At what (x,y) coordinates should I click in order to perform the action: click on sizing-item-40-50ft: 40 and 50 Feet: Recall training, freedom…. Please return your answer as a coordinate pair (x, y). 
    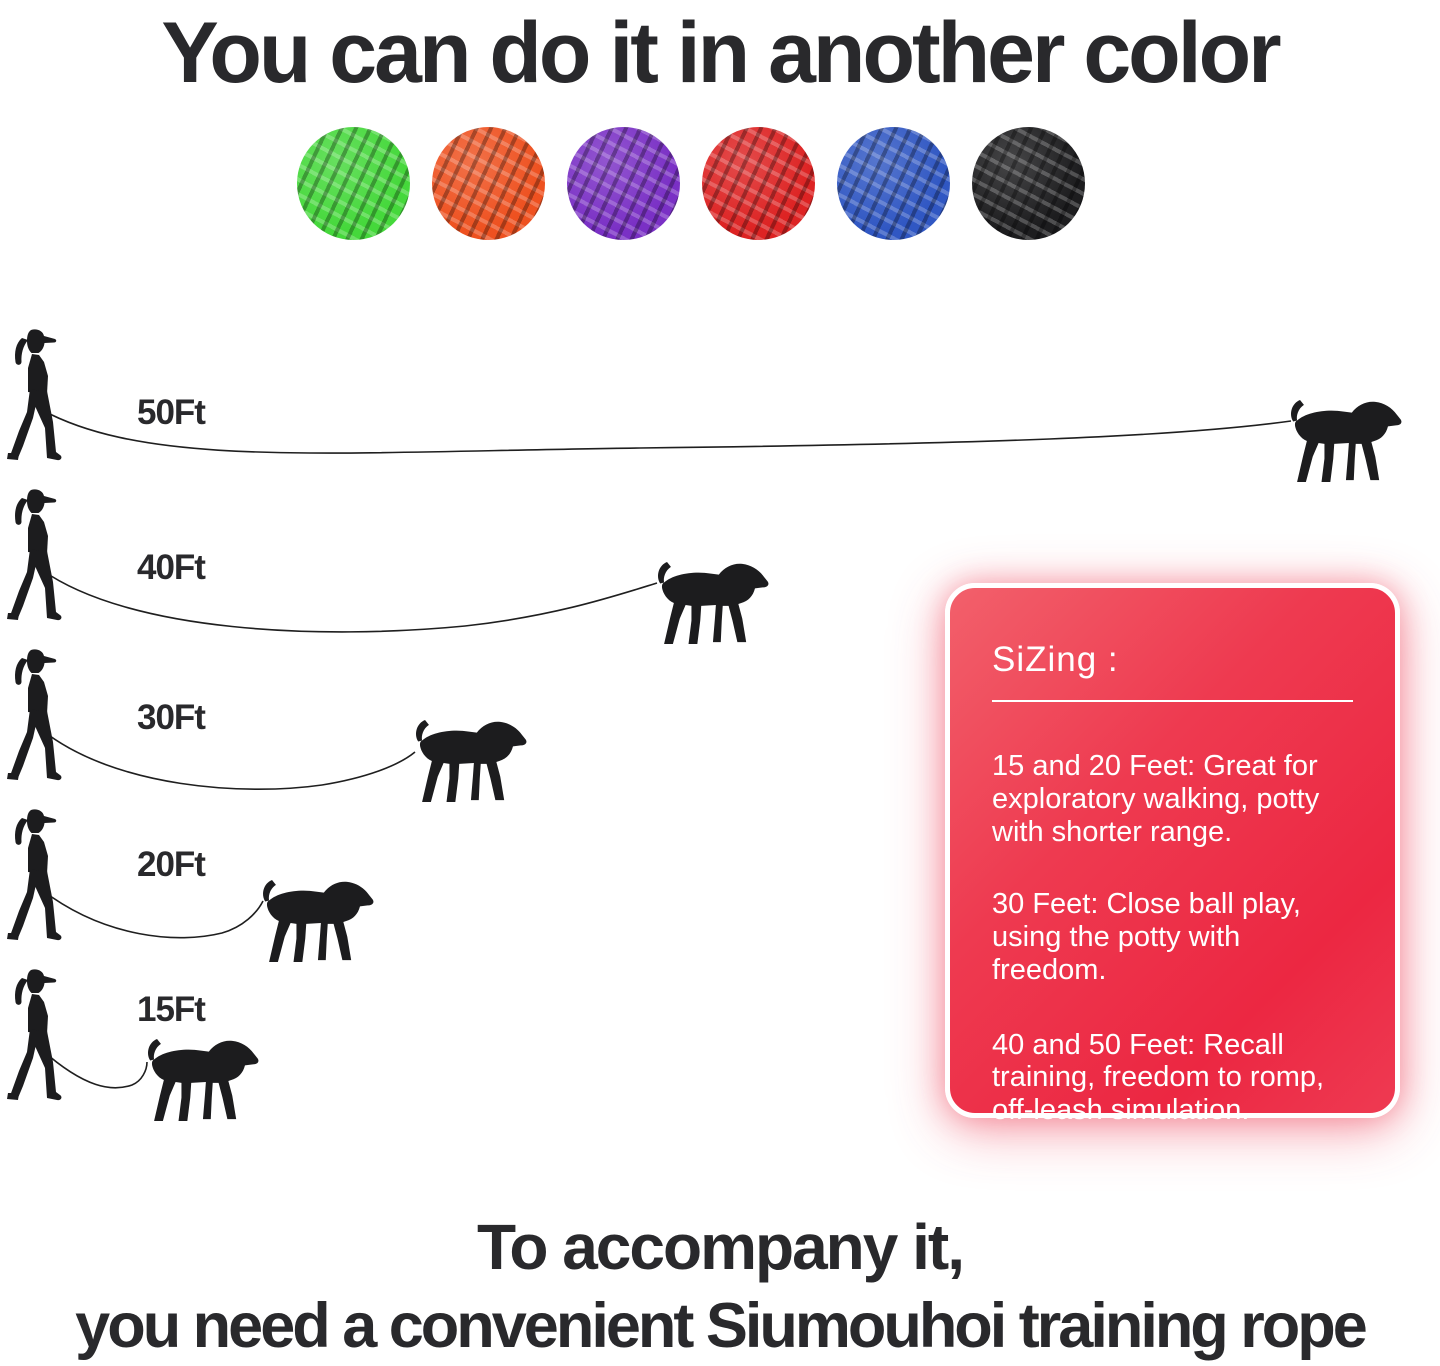
    Looking at the image, I should click on (1158, 1077).